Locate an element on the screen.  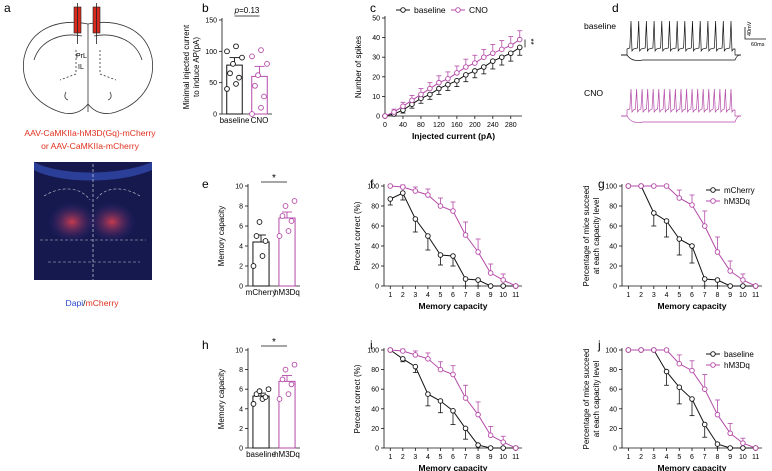
cannula-left is located at coordinates (77, 23).